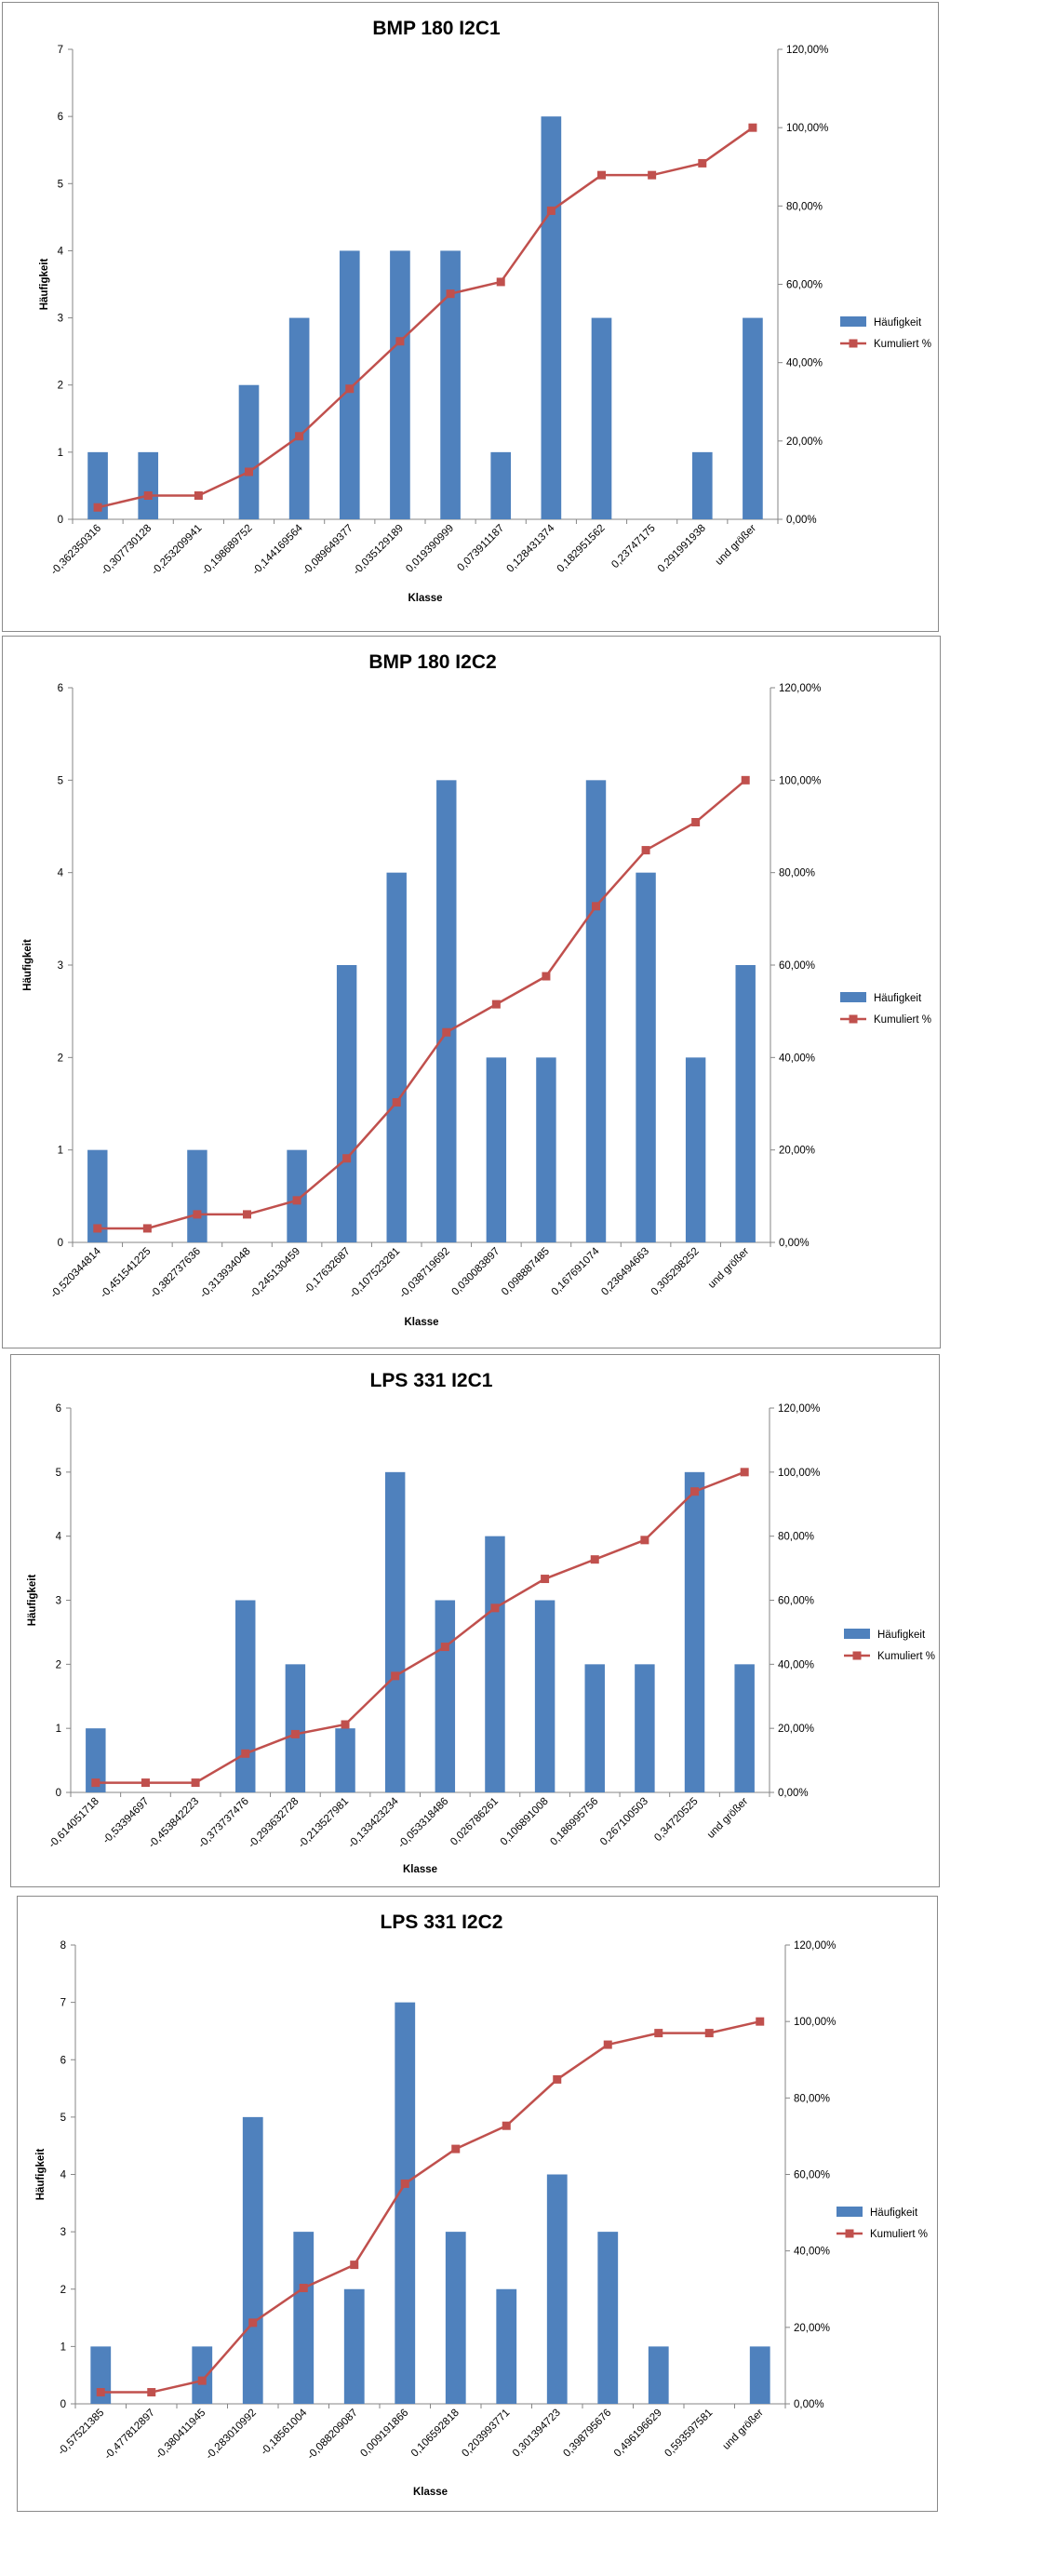  I want to click on x-tick-label: 0,236494663, so click(625, 1272).